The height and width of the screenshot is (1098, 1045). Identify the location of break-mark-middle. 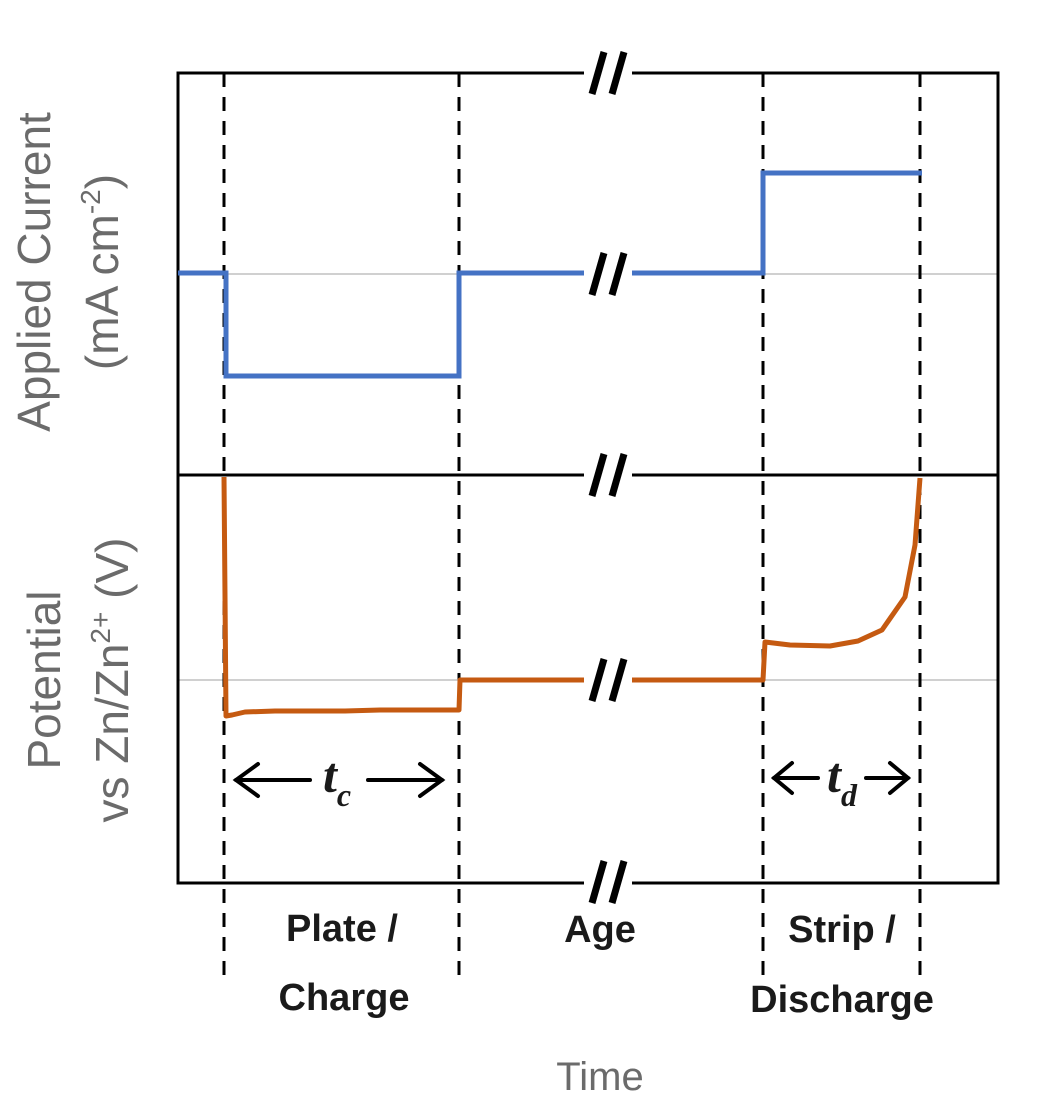
(608, 475).